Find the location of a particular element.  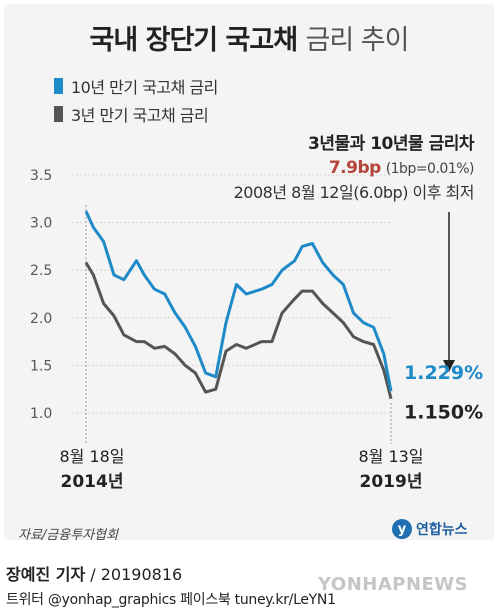

x-end-date: 8월 13일 is located at coordinates (390, 456).